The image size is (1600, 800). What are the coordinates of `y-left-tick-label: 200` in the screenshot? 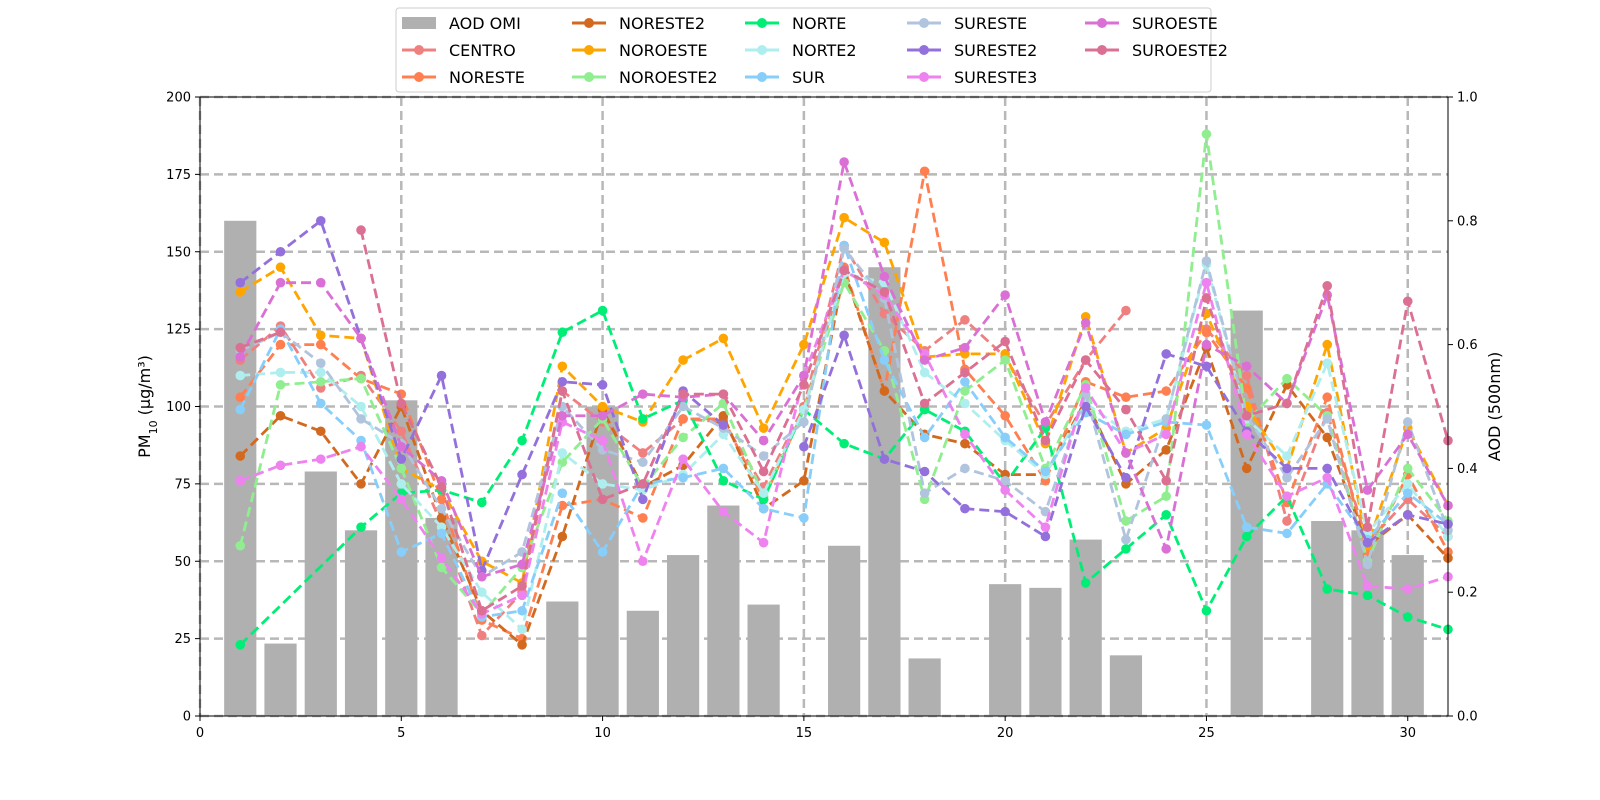 It's located at (178, 98).